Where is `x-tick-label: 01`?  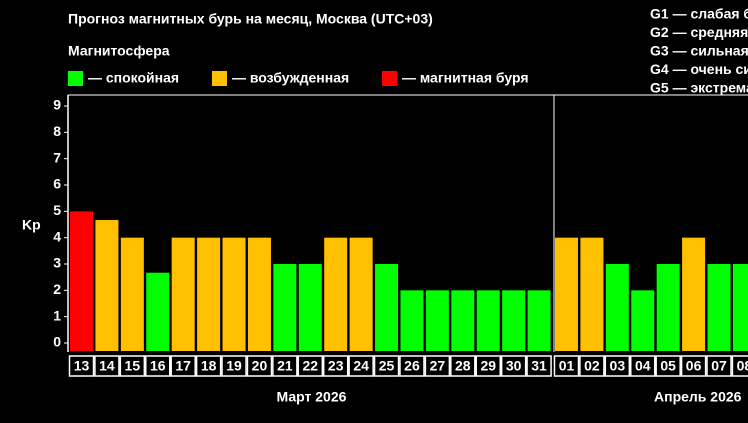 x-tick-label: 01 is located at coordinates (567, 366).